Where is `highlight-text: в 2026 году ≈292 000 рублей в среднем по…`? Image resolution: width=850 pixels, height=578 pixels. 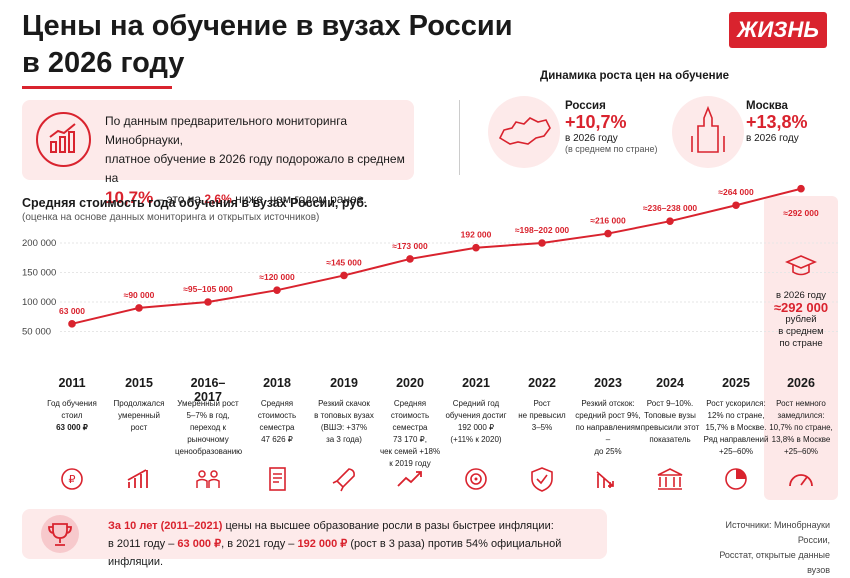 highlight-text: в 2026 году ≈292 000 рублей в среднем по… is located at coordinates (801, 319).